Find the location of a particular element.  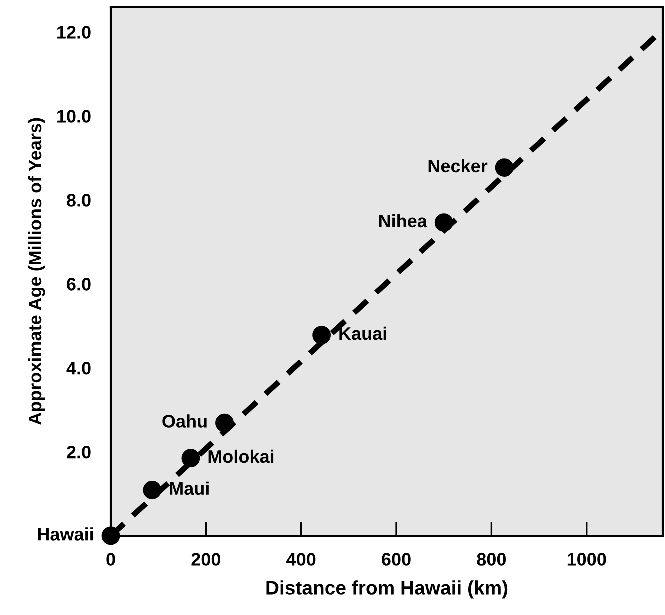

y-tick-label: 12.0 is located at coordinates (74, 32).